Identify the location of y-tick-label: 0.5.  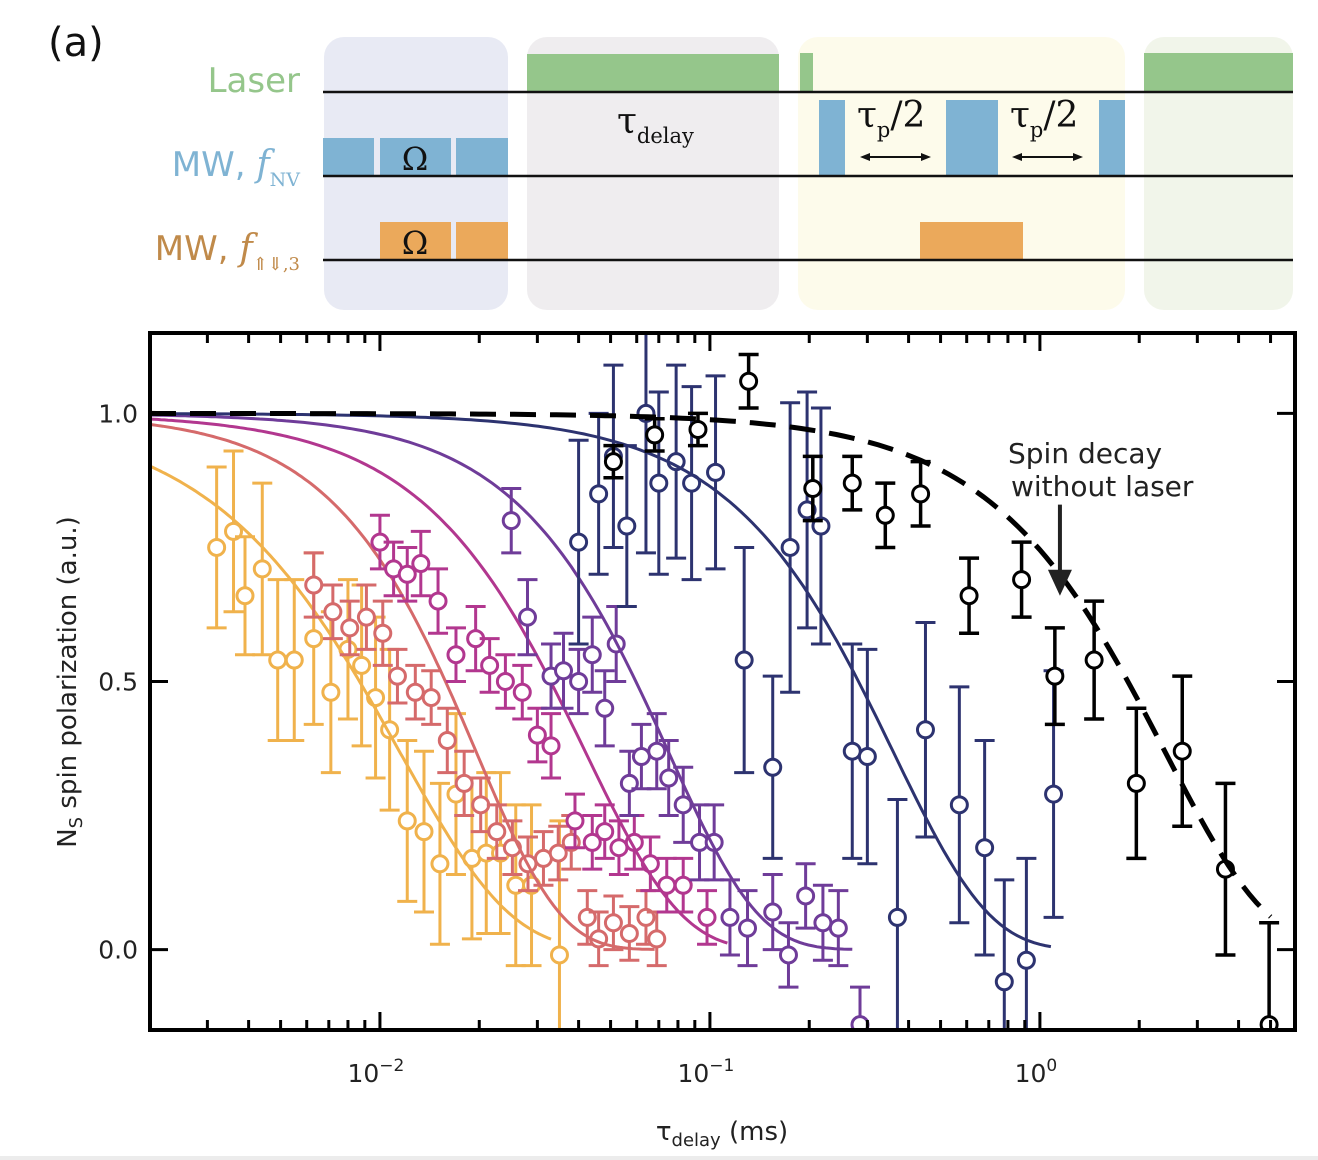
(118, 682).